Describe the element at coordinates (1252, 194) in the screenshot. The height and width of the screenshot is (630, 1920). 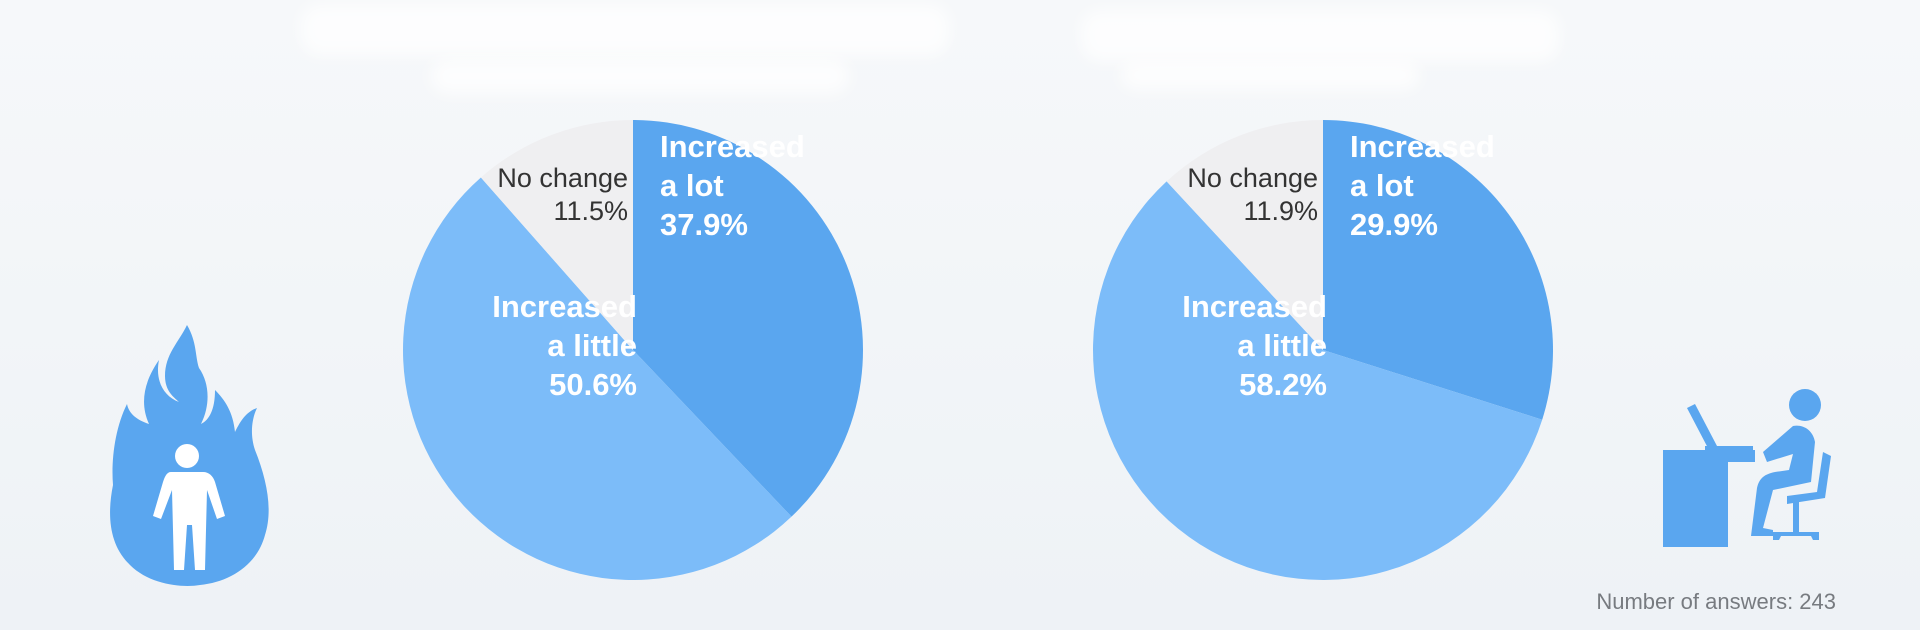
I see `pie2-label-no-change: No change 11.9%` at that location.